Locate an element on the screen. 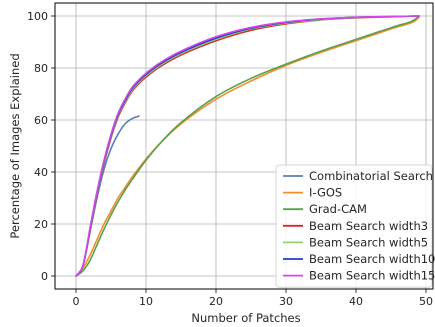 This screenshot has height=327, width=435. legend-label: Beam Search width15 is located at coordinates (372, 276).